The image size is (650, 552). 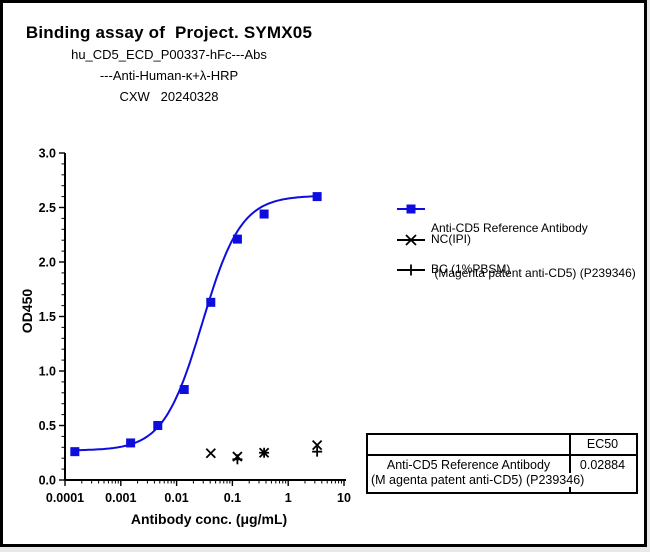 What do you see at coordinates (65, 498) in the screenshot?
I see `x-tick-label: 0.0001` at bounding box center [65, 498].